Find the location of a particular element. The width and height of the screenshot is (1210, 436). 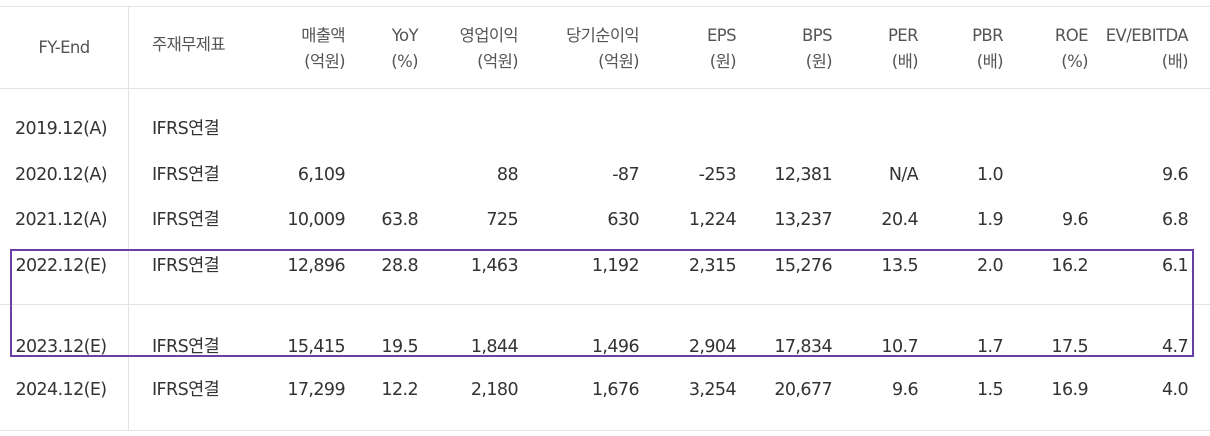

column-divider is located at coordinates (128, 218).